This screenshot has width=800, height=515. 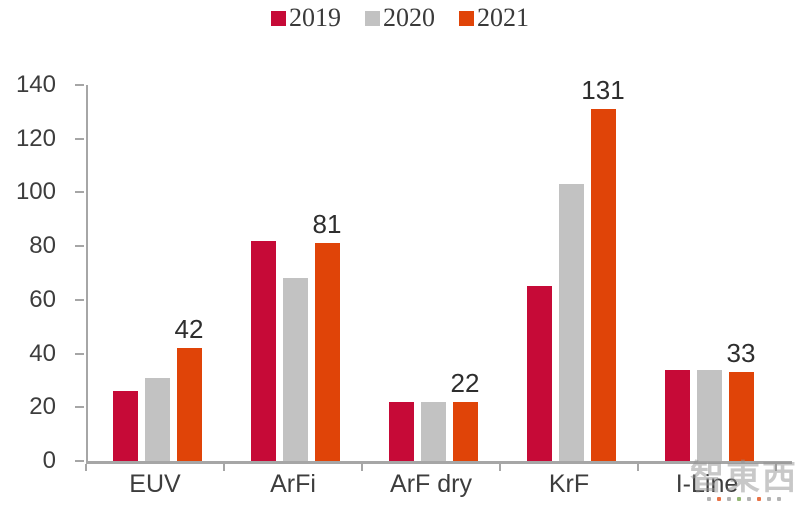 What do you see at coordinates (539, 273) in the screenshot?
I see `barwrap-krf-2019` at bounding box center [539, 273].